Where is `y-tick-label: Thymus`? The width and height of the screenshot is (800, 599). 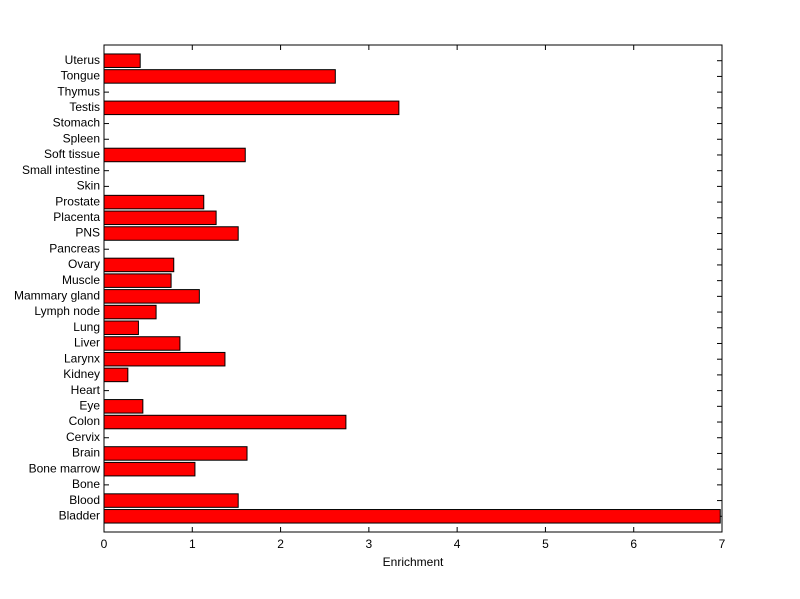
y-tick-label: Thymus is located at coordinates (78, 91).